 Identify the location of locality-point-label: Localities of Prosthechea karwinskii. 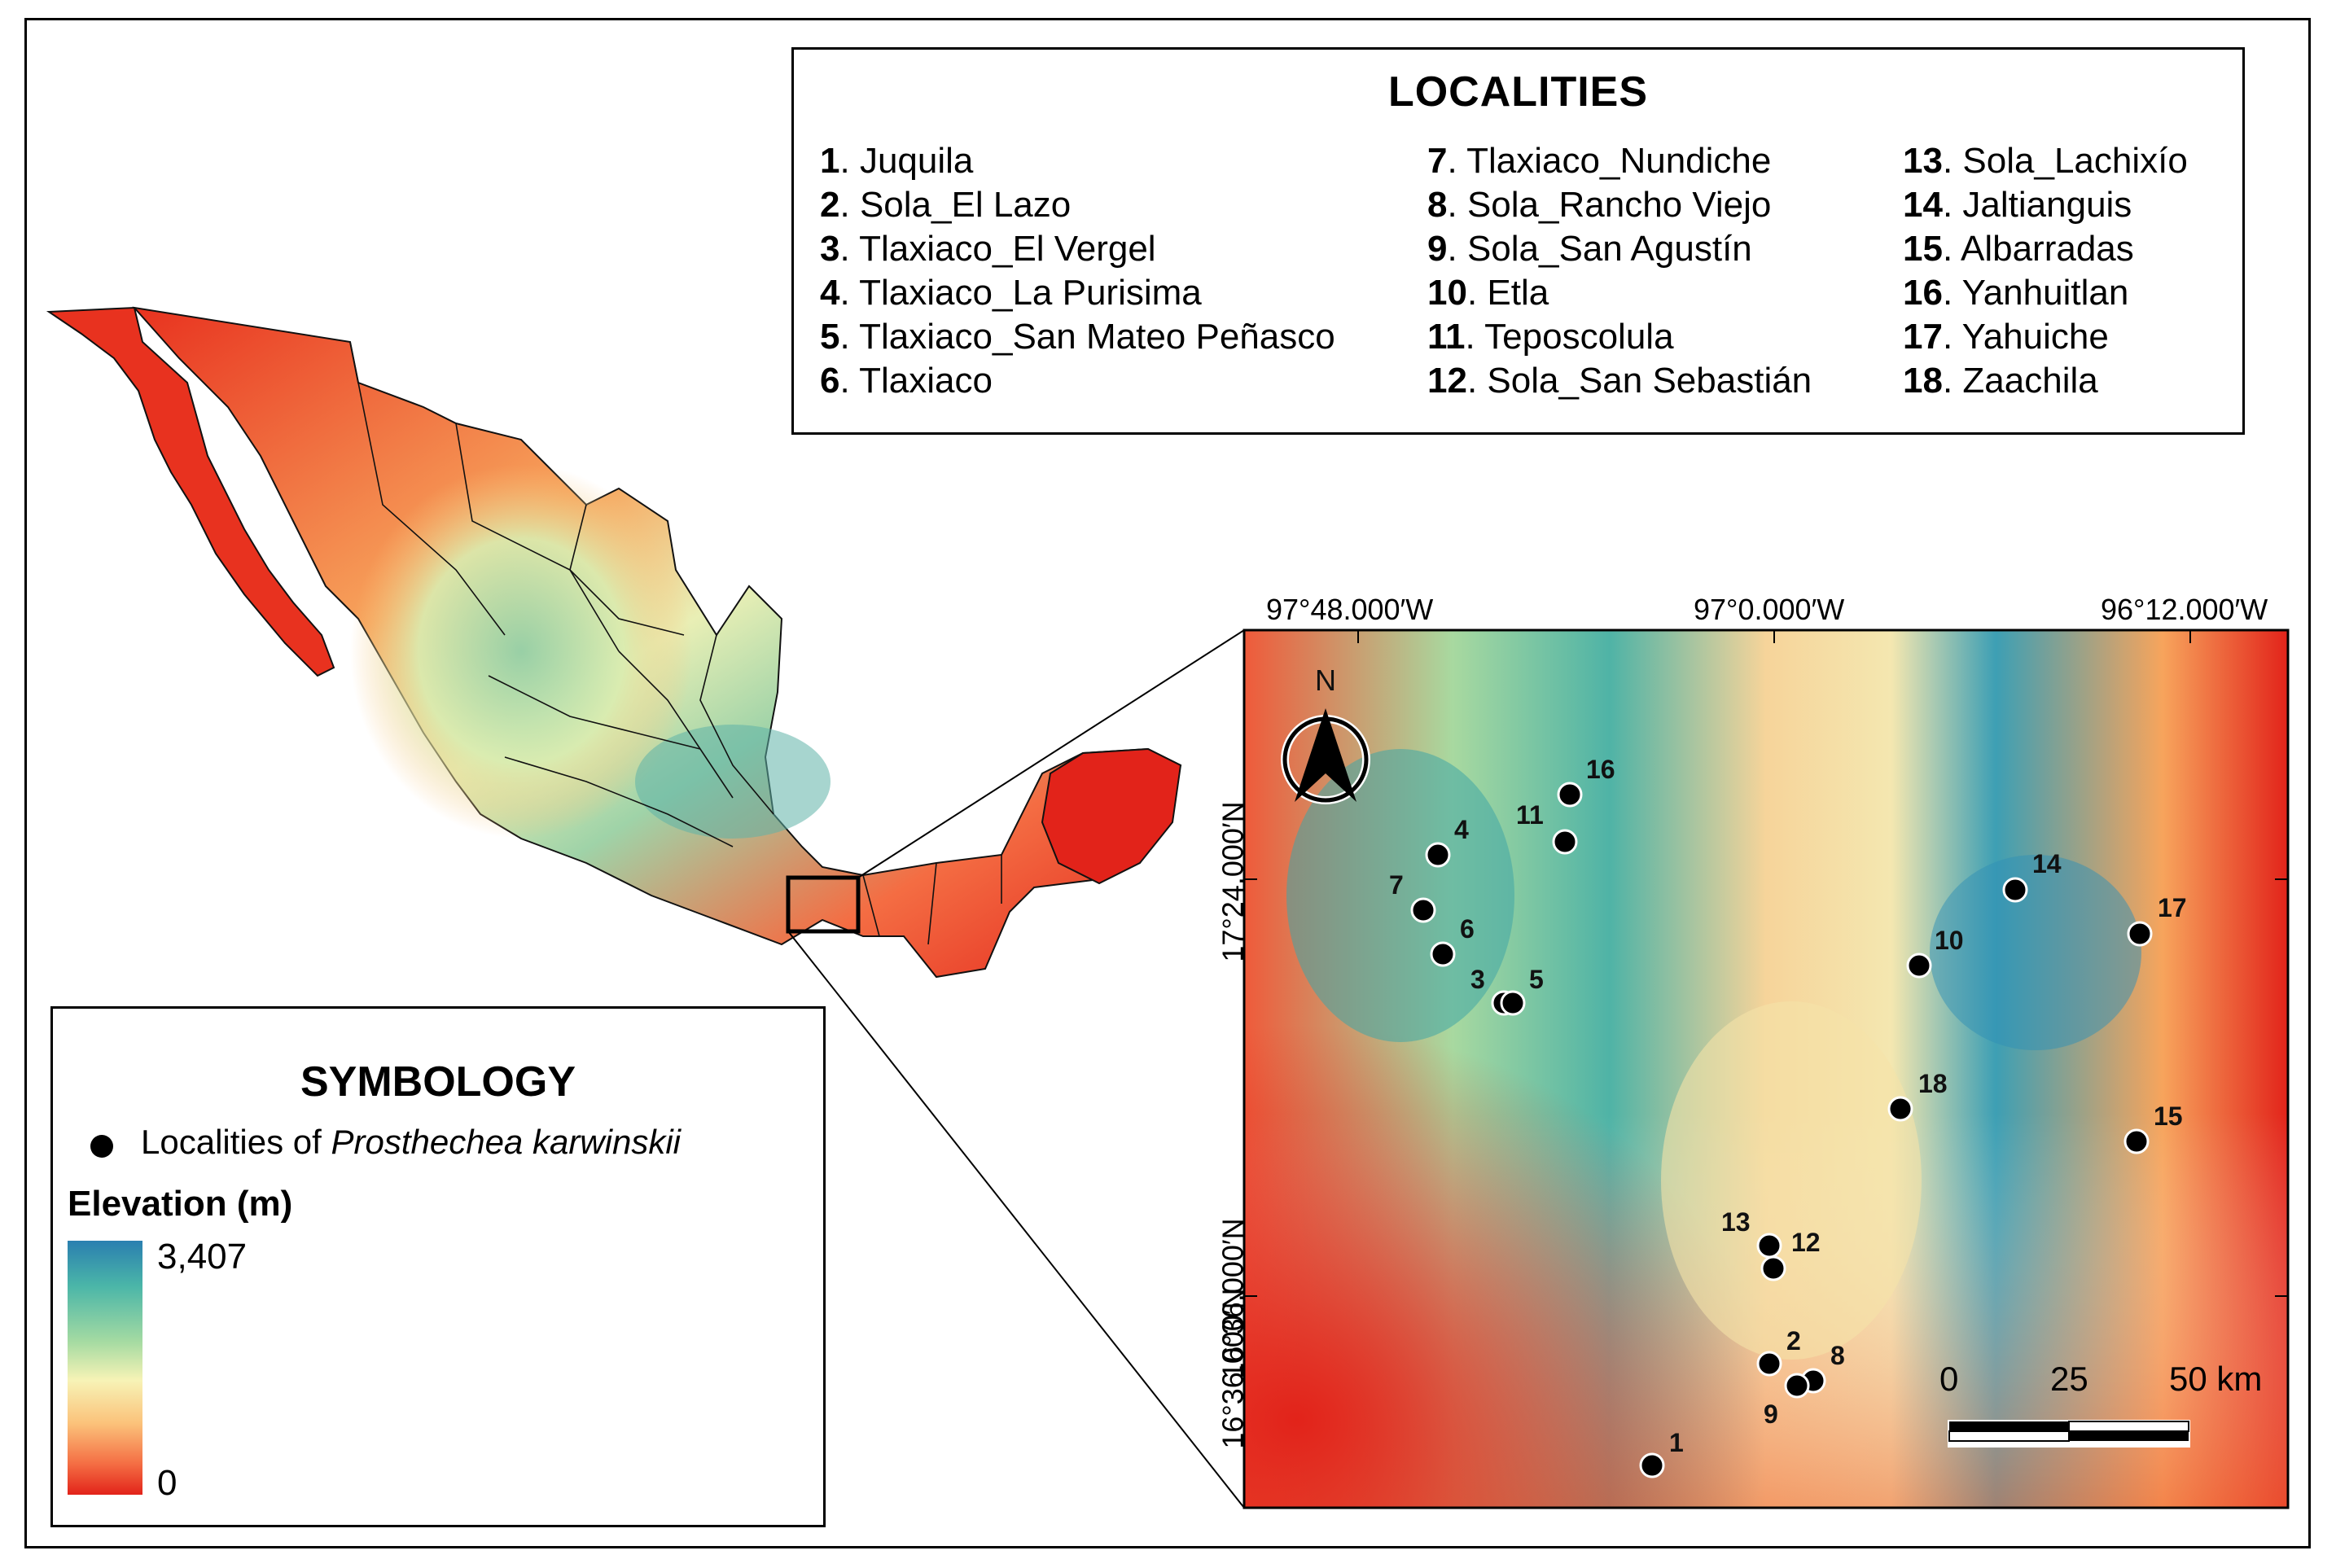
(411, 1142).